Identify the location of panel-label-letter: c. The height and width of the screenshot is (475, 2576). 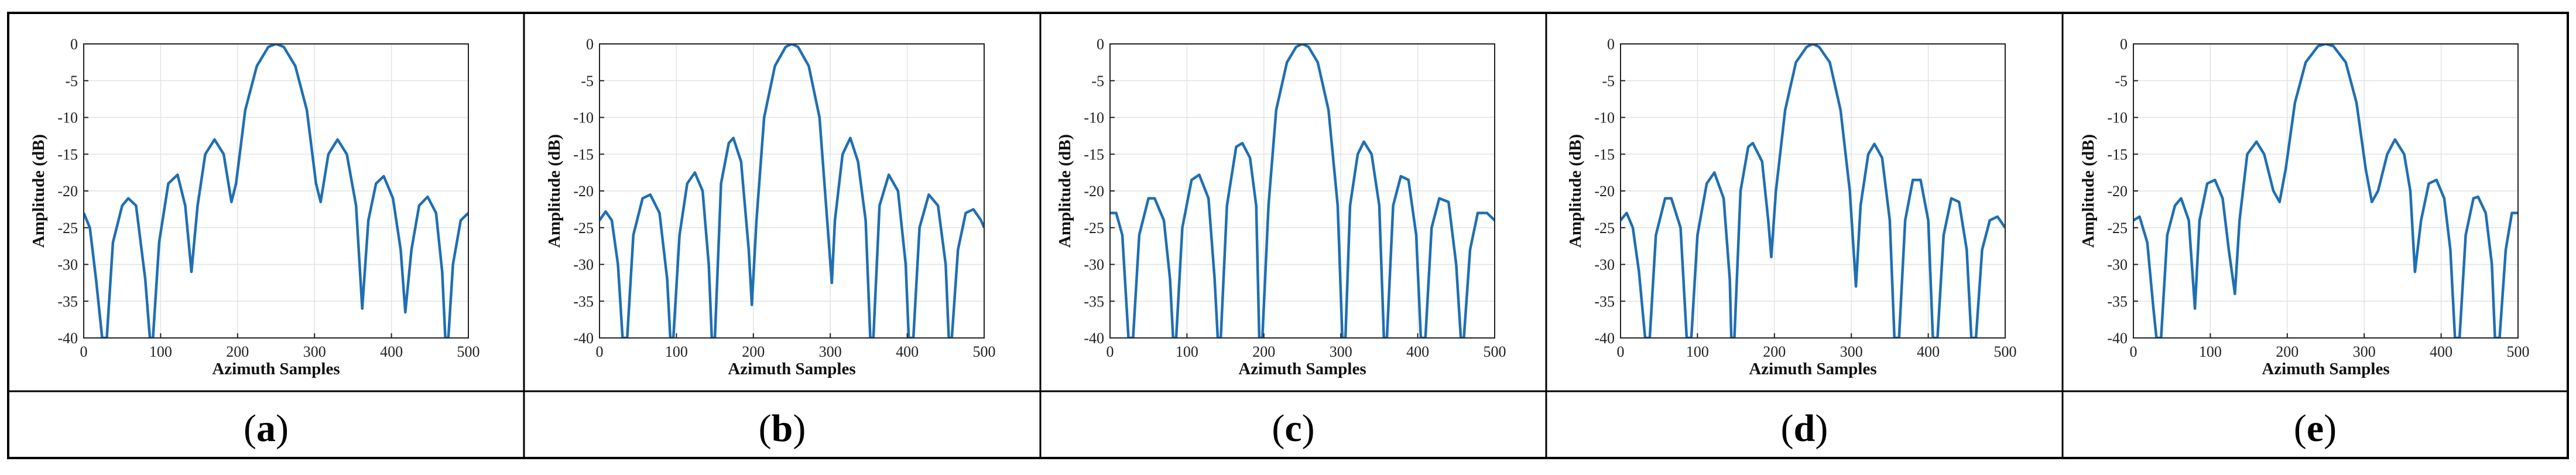
(1292, 429).